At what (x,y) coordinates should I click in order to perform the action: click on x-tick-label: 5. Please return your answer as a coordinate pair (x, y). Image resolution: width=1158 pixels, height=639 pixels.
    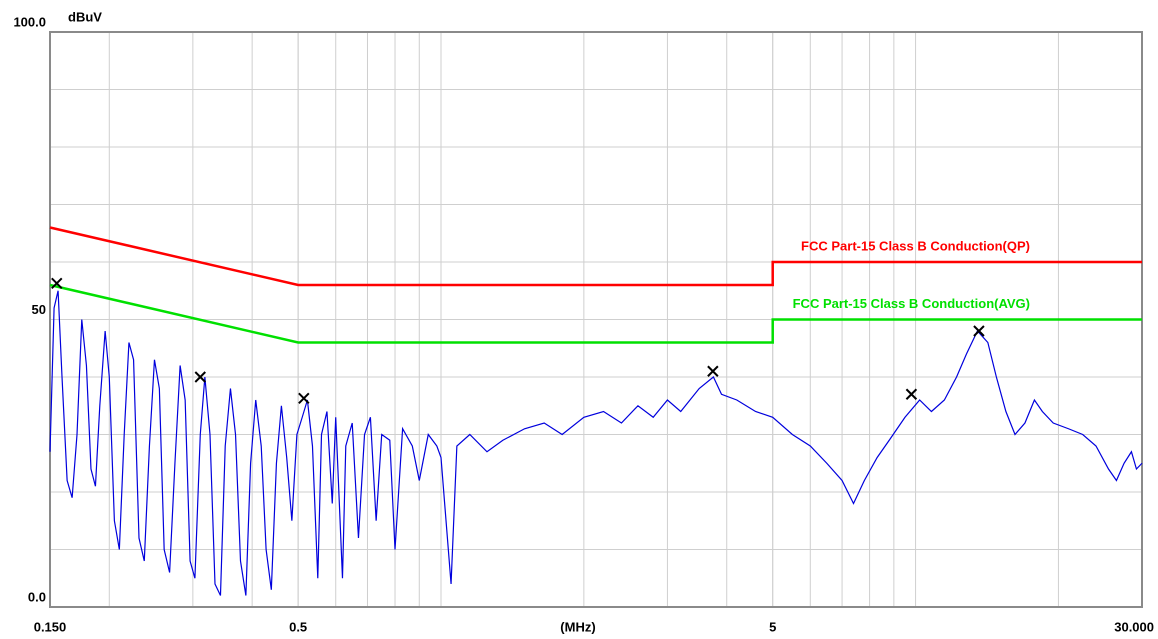
    Looking at the image, I should click on (772, 626).